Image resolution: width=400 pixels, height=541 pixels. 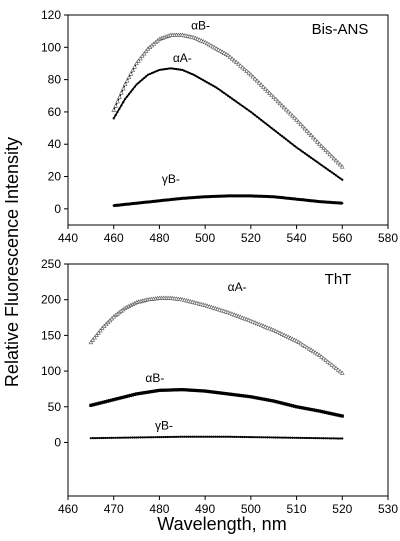 What do you see at coordinates (205, 509) in the screenshot?
I see `x-tick-label: 490` at bounding box center [205, 509].